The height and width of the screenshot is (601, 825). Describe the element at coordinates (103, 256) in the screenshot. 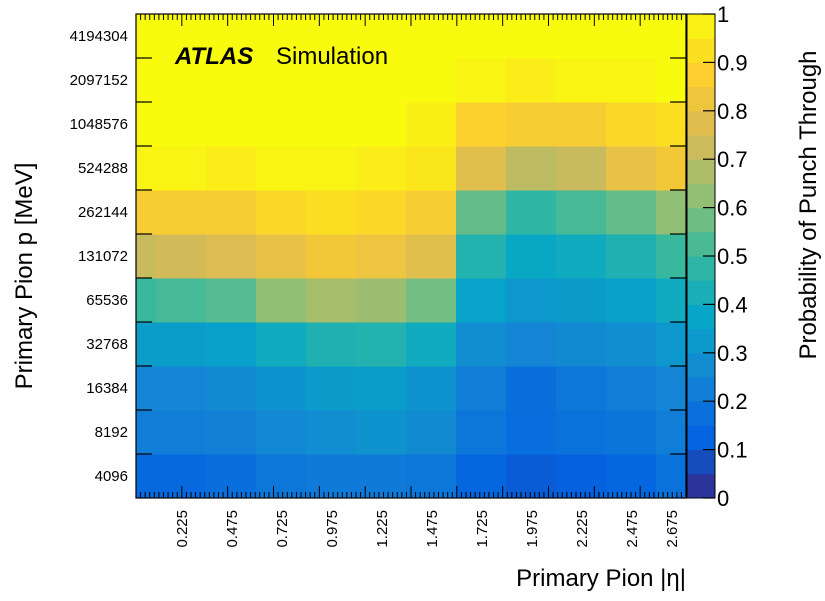

I see `y-tick-label: 131072` at that location.